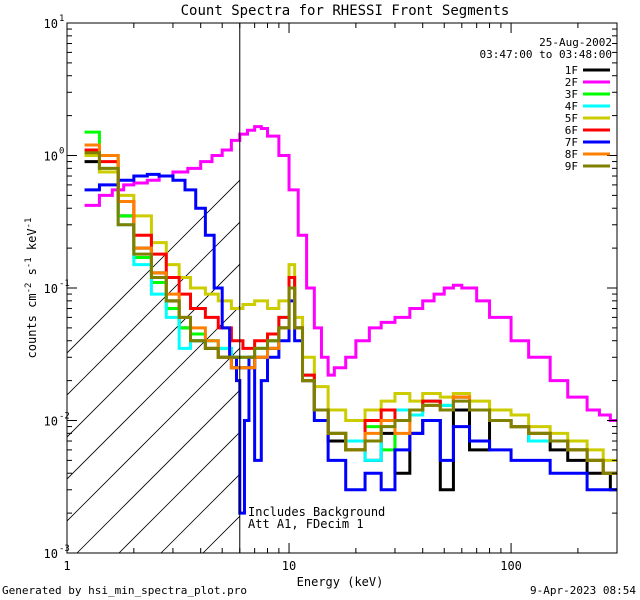  I want to click on y-axis-label-part: keV, so click(32, 242).